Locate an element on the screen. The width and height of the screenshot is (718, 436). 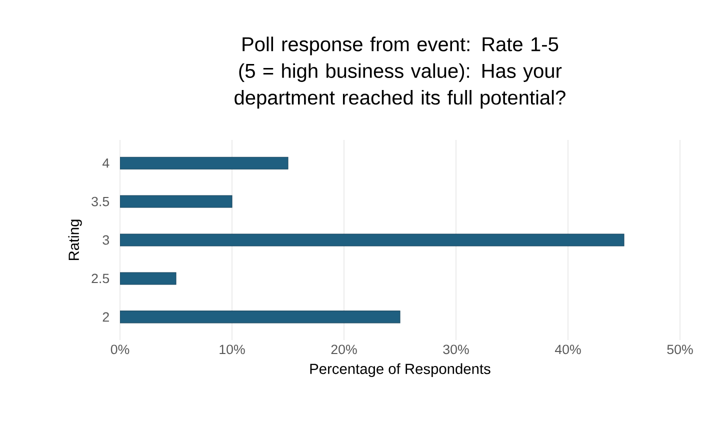
y-tick-label: 3.5 is located at coordinates (101, 201).